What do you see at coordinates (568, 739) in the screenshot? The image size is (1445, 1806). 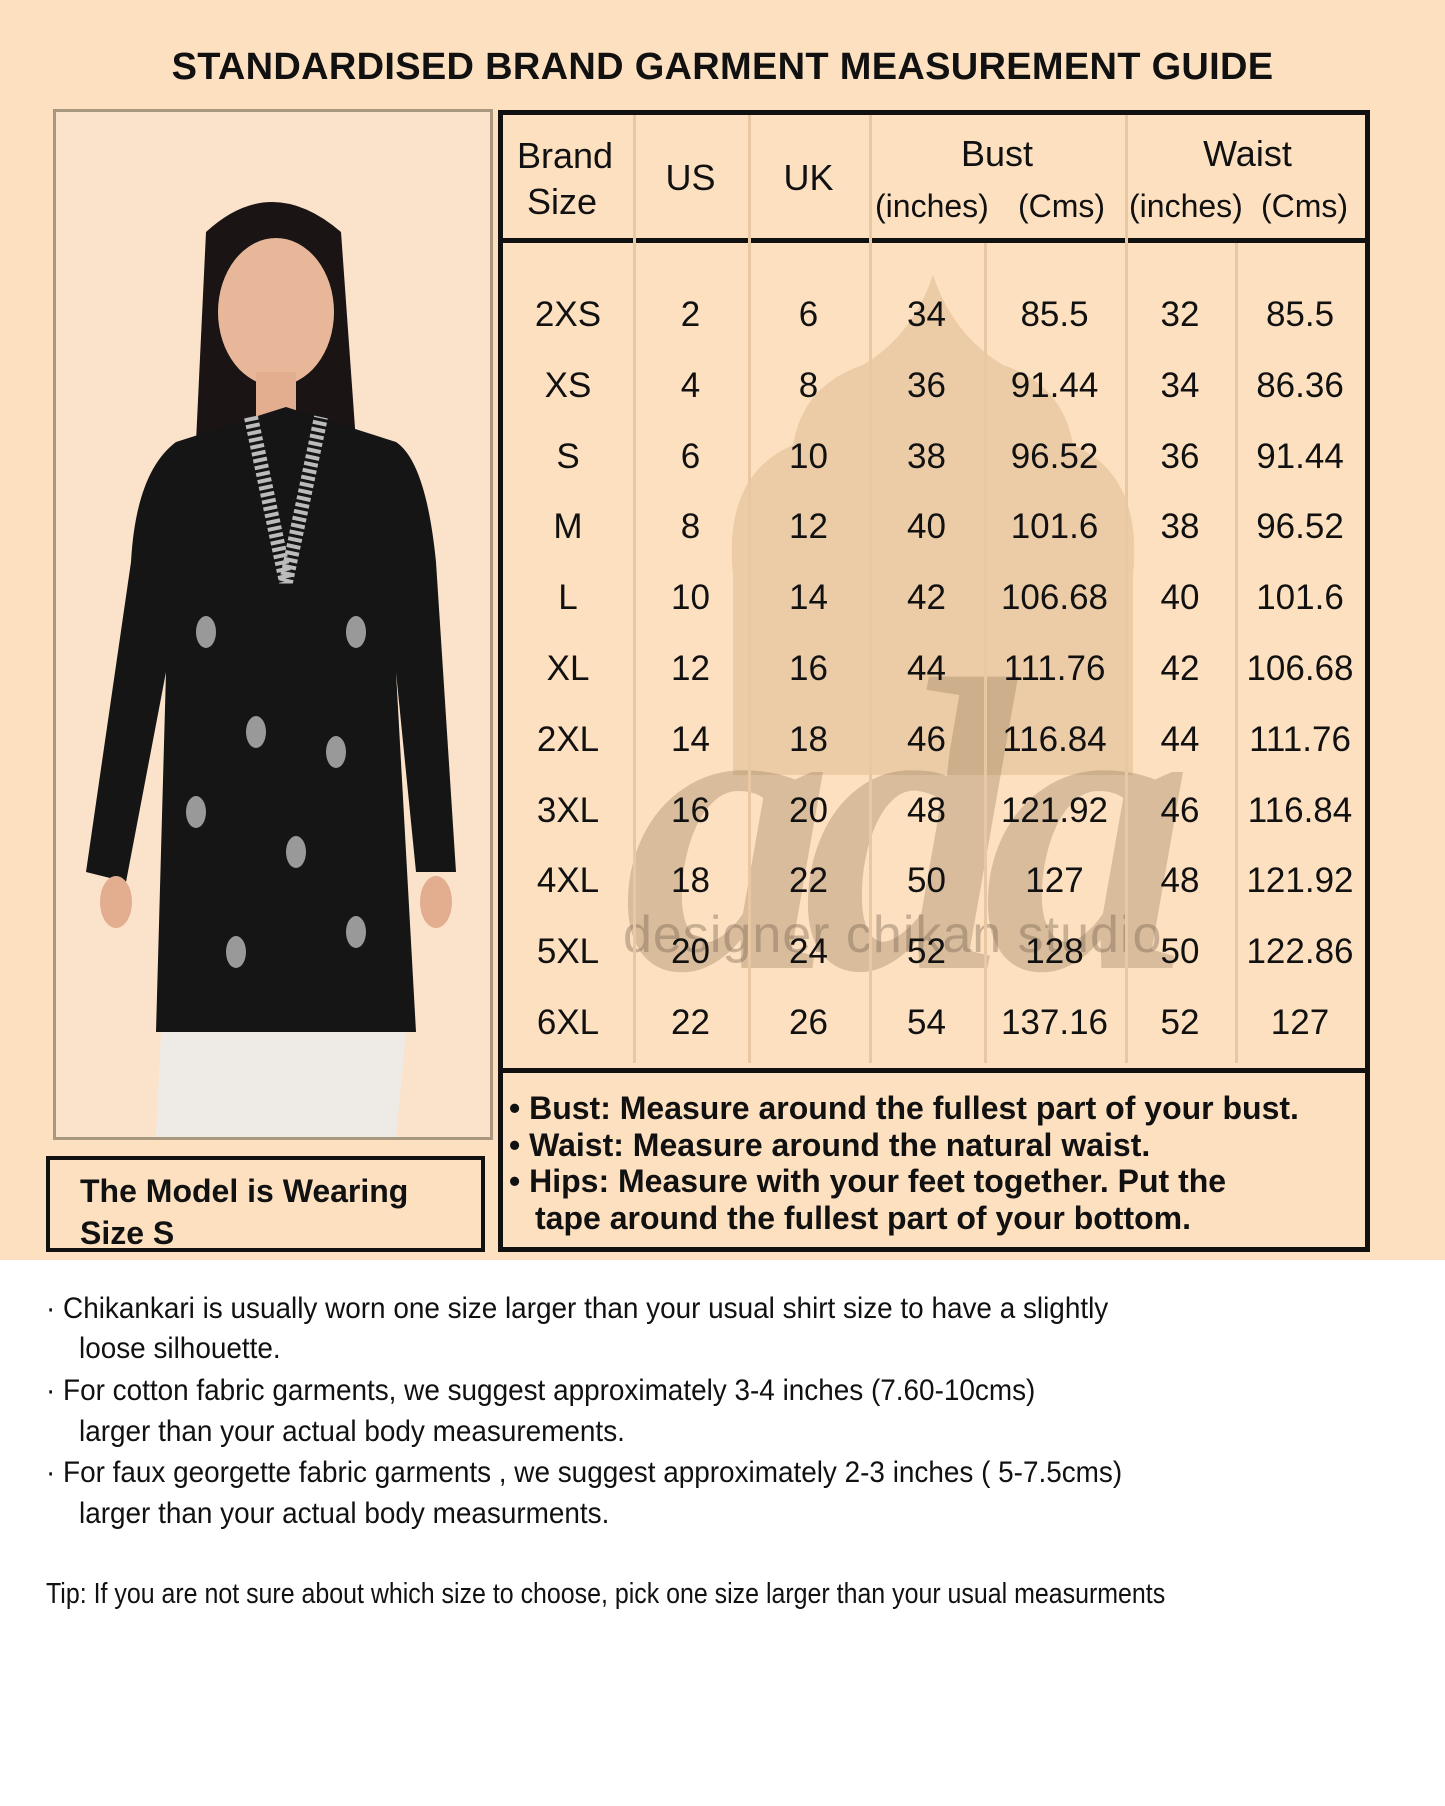 I see `cell-brand-size: 2XL` at bounding box center [568, 739].